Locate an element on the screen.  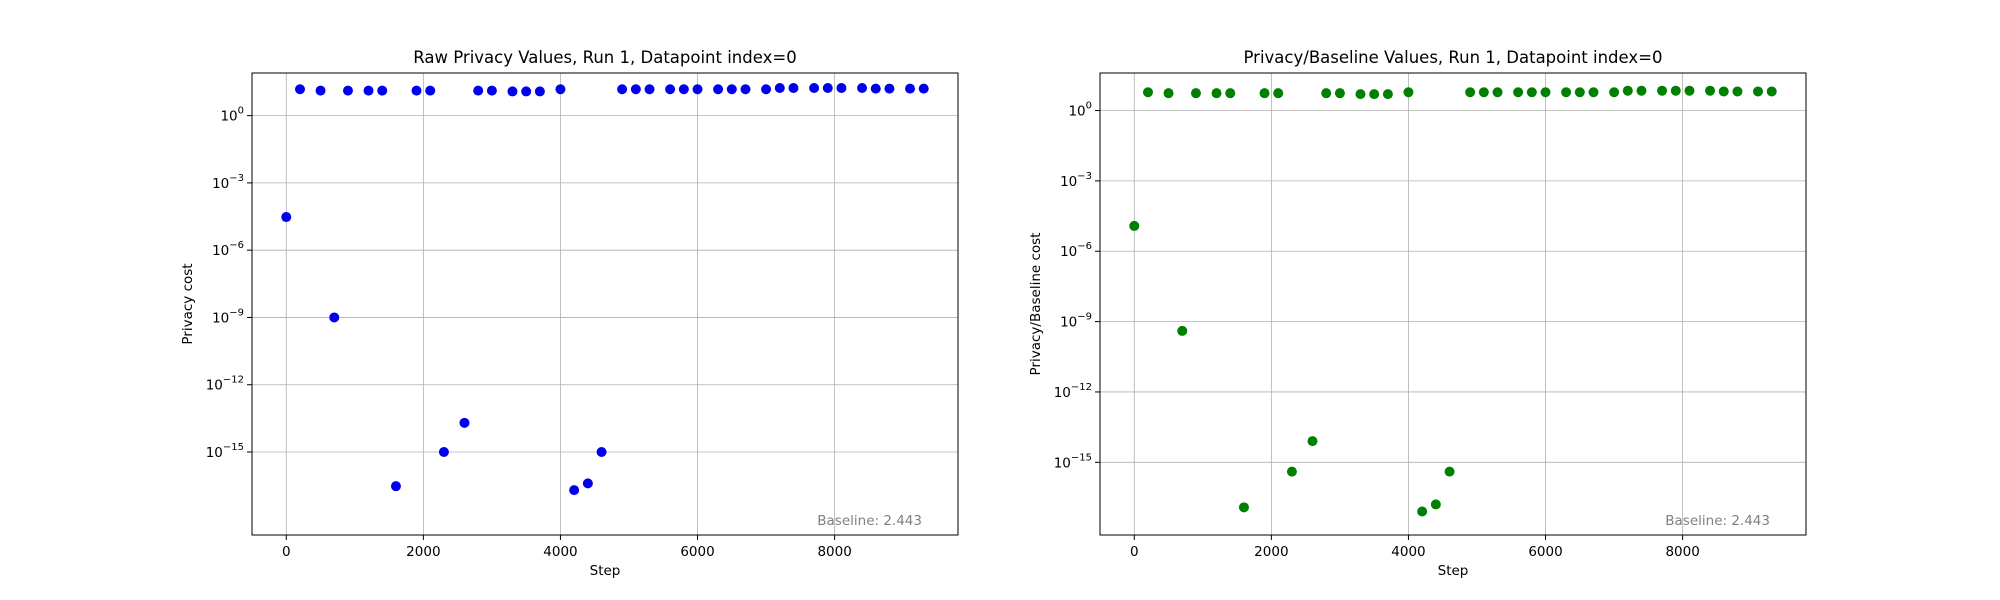
y-tick-label: 10⁻¹² is located at coordinates (1073, 391).